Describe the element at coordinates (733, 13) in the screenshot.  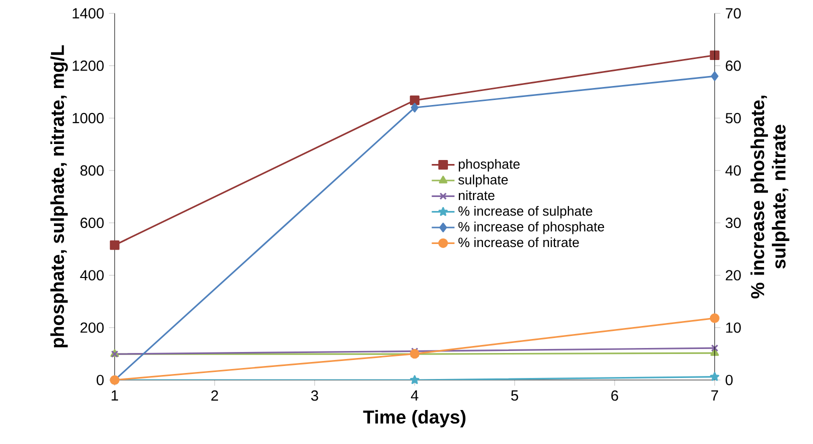
I see `y2-tick-label: 70` at that location.